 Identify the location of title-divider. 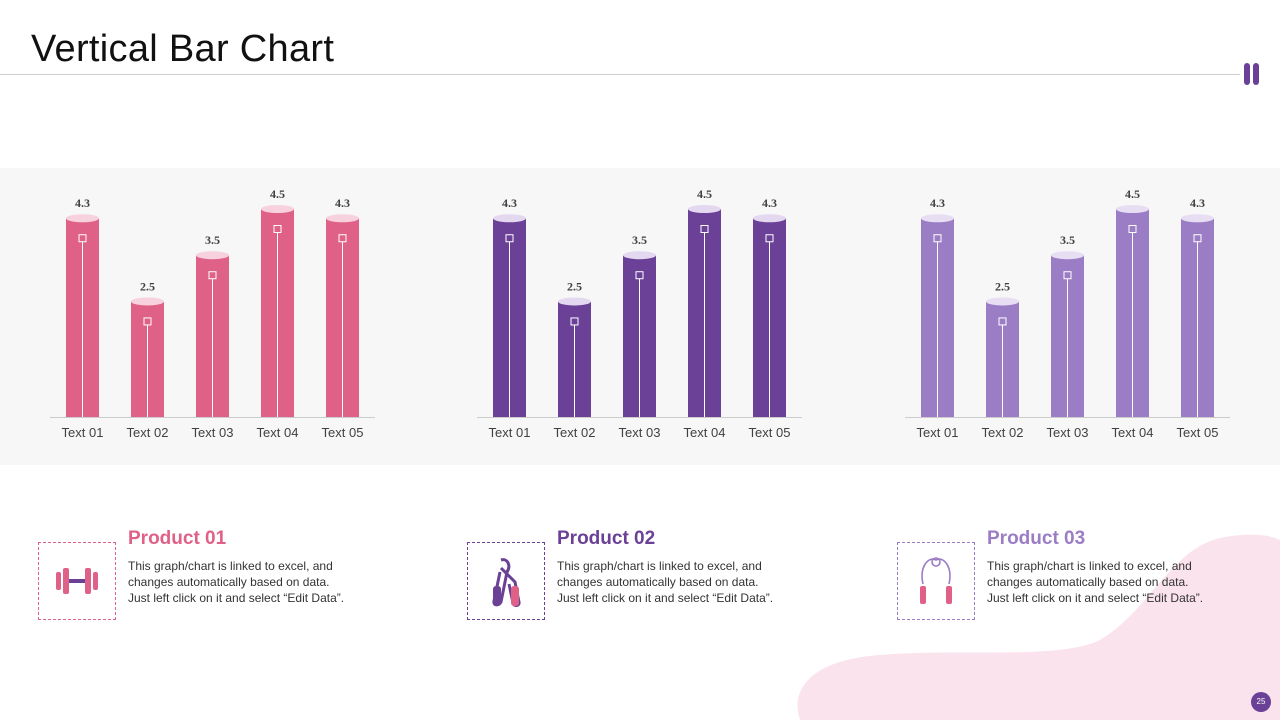
(620, 74).